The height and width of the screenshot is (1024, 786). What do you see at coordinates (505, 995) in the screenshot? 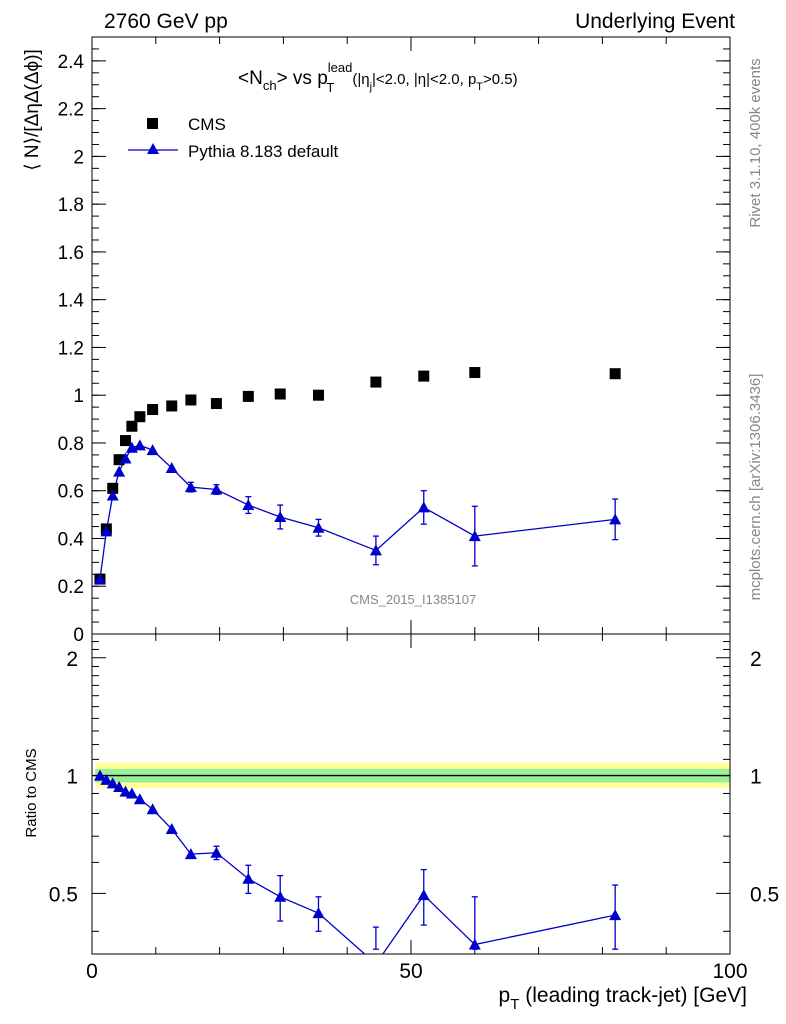
I see `x-label-p: p` at bounding box center [505, 995].